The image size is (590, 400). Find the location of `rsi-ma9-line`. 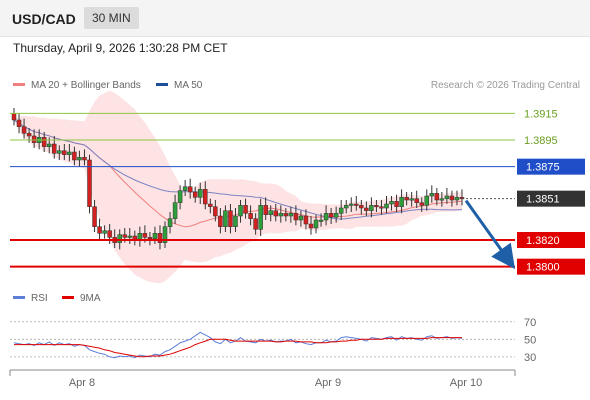

rsi-ma9-line is located at coordinates (238, 347).